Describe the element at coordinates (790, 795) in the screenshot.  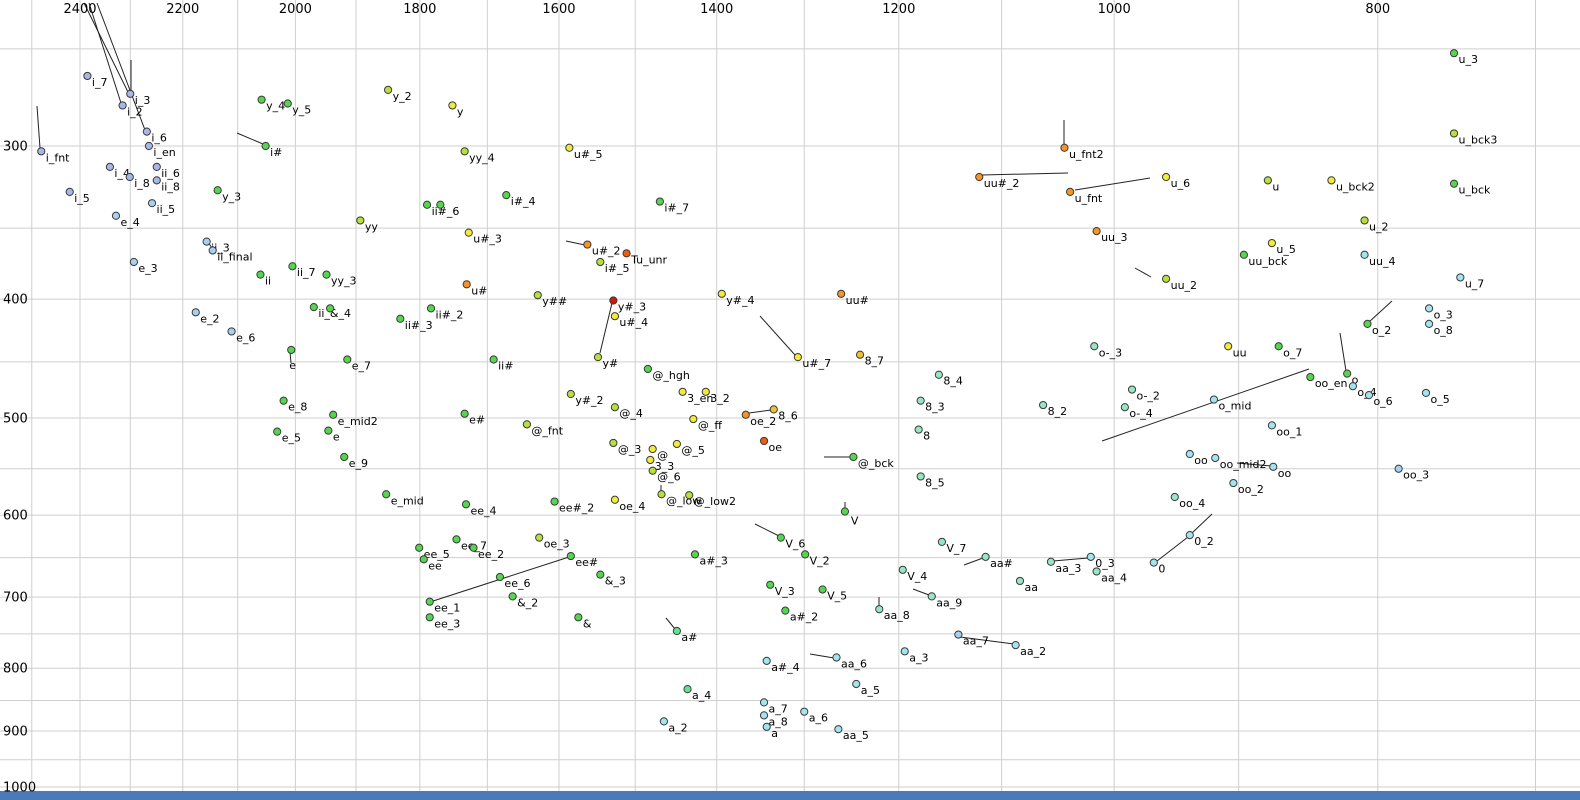
I see `horizontal-scrollbar` at that location.